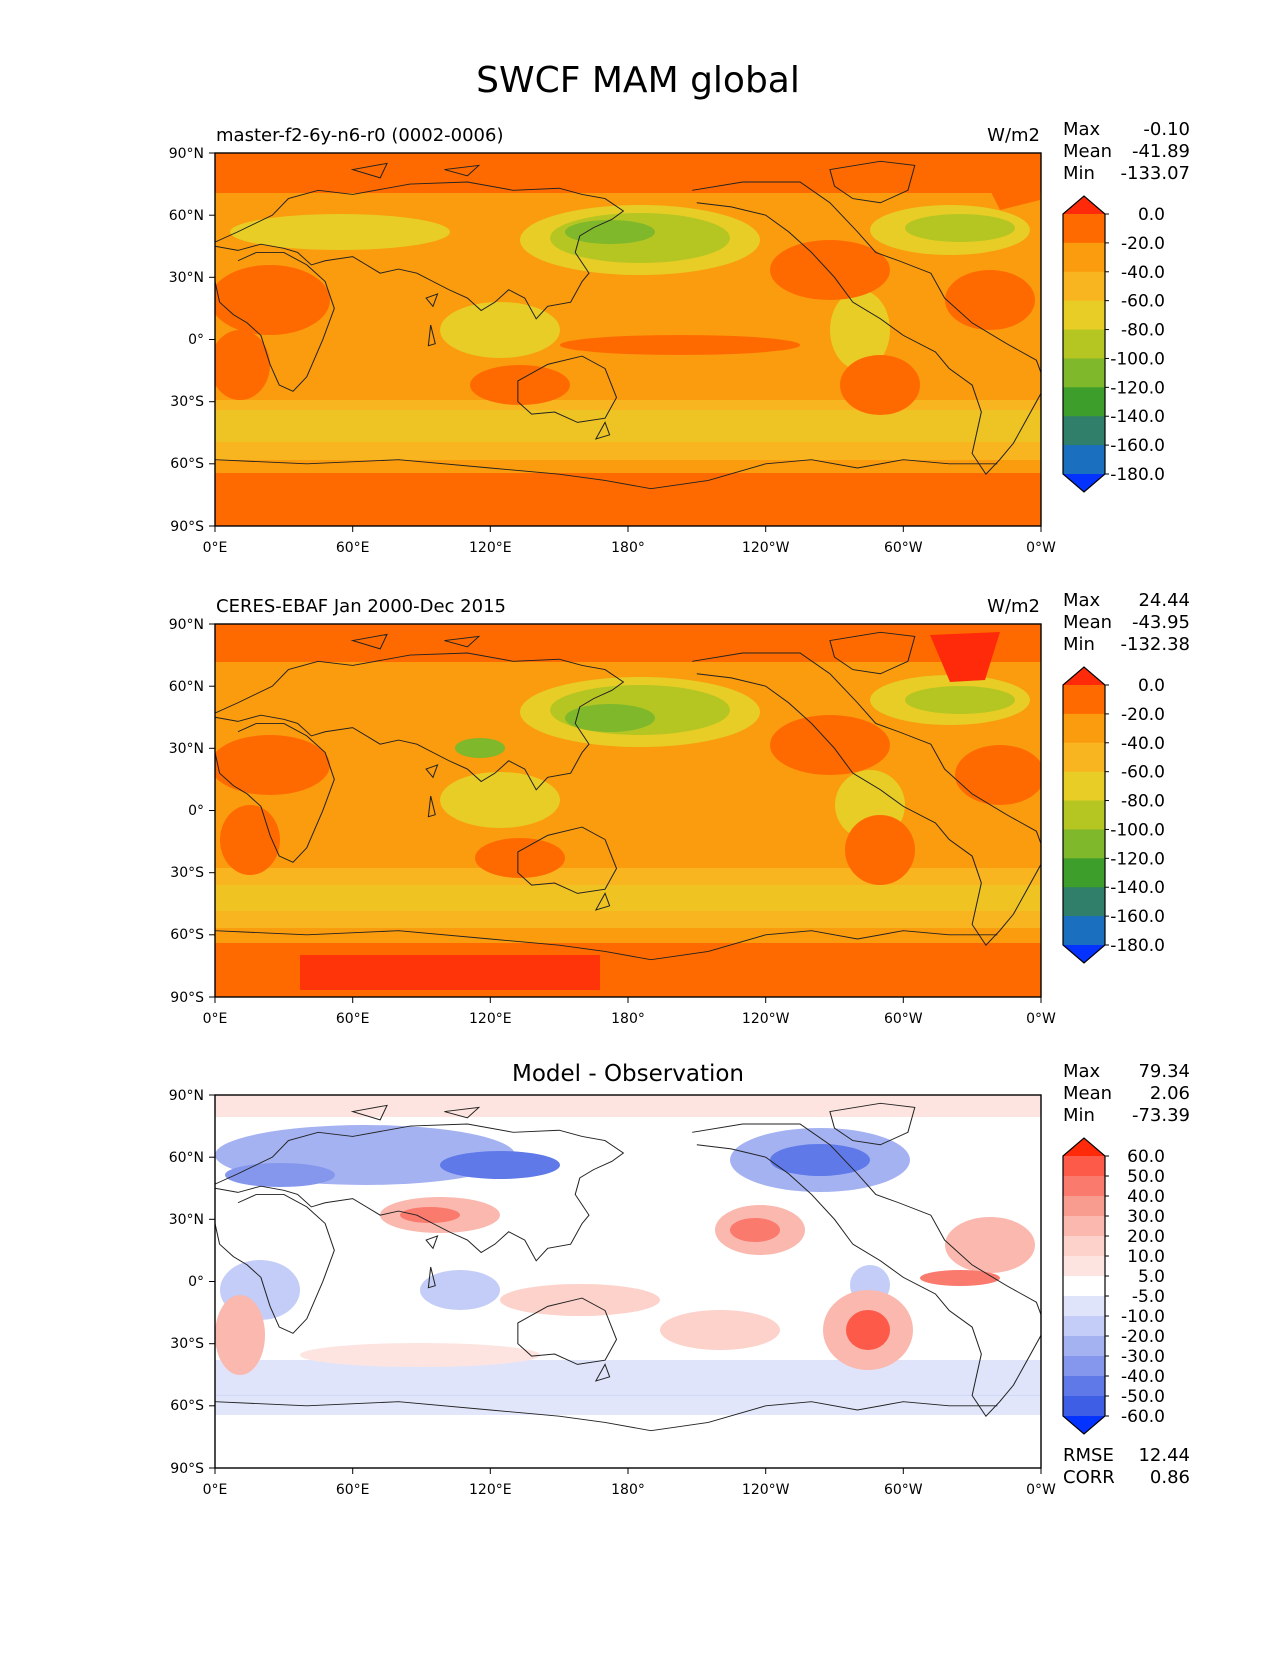  Describe the element at coordinates (1089, 1477) in the screenshot. I see `corr-label: CORR` at that location.